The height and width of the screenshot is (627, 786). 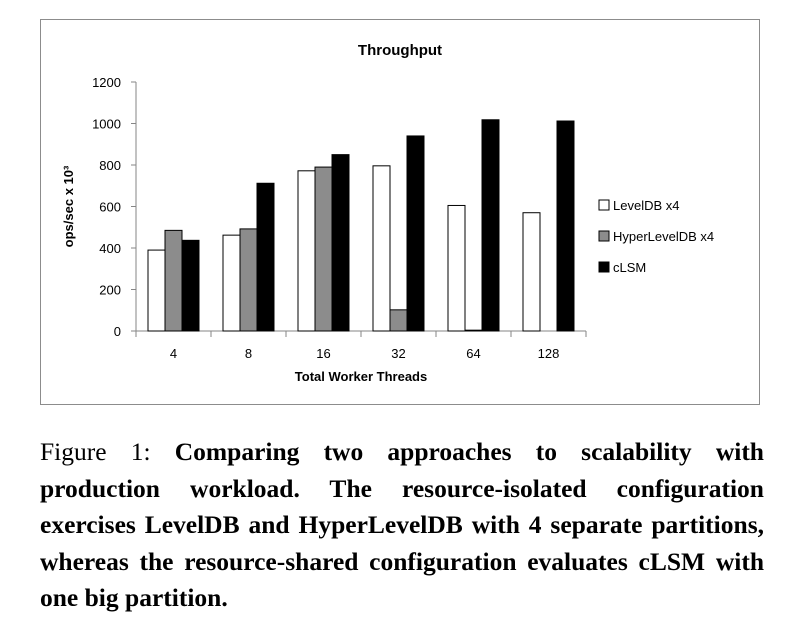 I want to click on legend-label: HyperLevelDB x4, so click(x=663, y=236).